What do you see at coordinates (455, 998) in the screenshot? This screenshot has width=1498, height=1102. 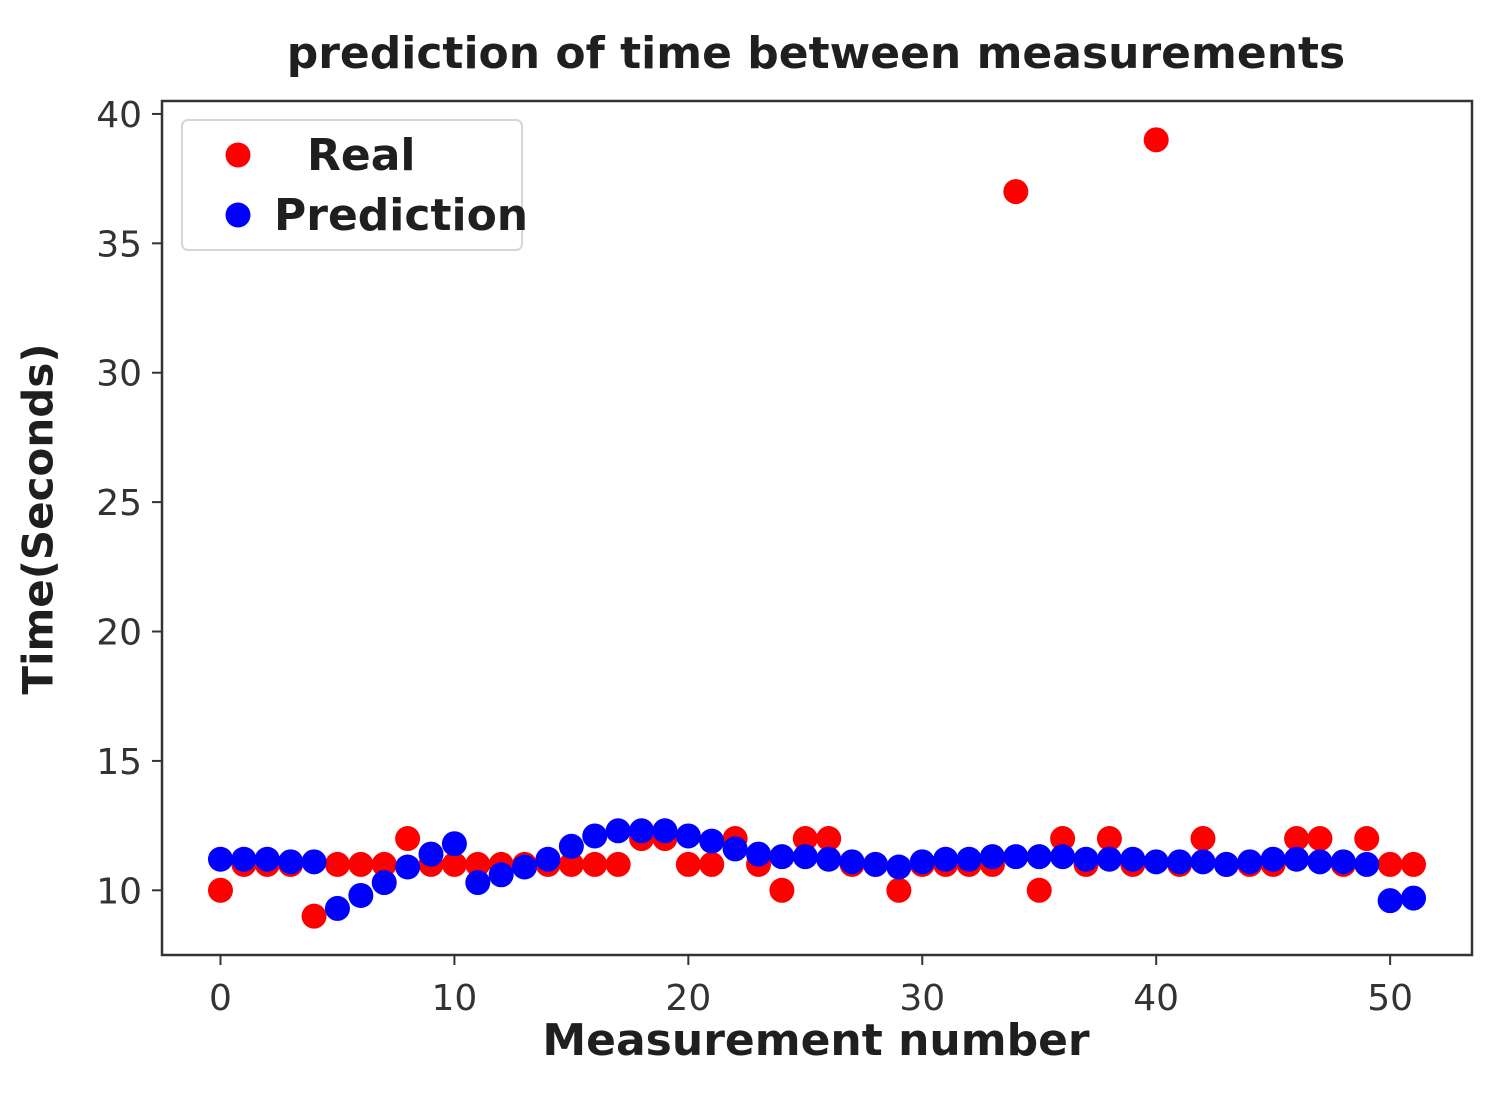 I see `x-tick-label: 10` at bounding box center [455, 998].